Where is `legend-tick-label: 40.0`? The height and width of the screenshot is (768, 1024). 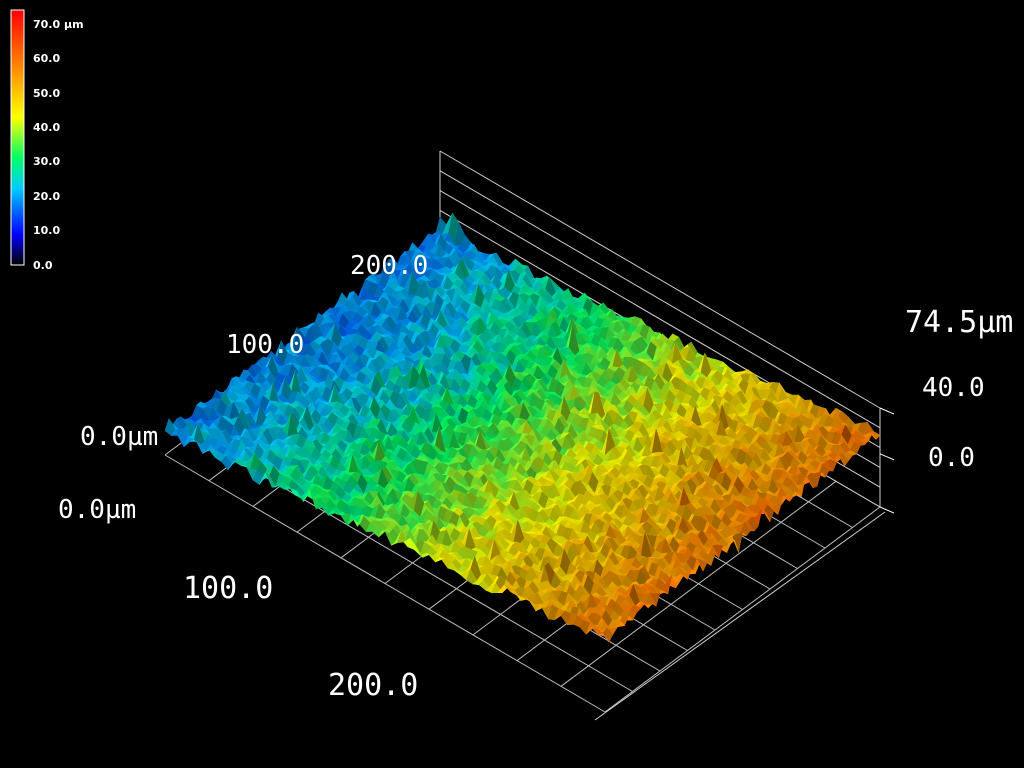 legend-tick-label: 40.0 is located at coordinates (46, 127).